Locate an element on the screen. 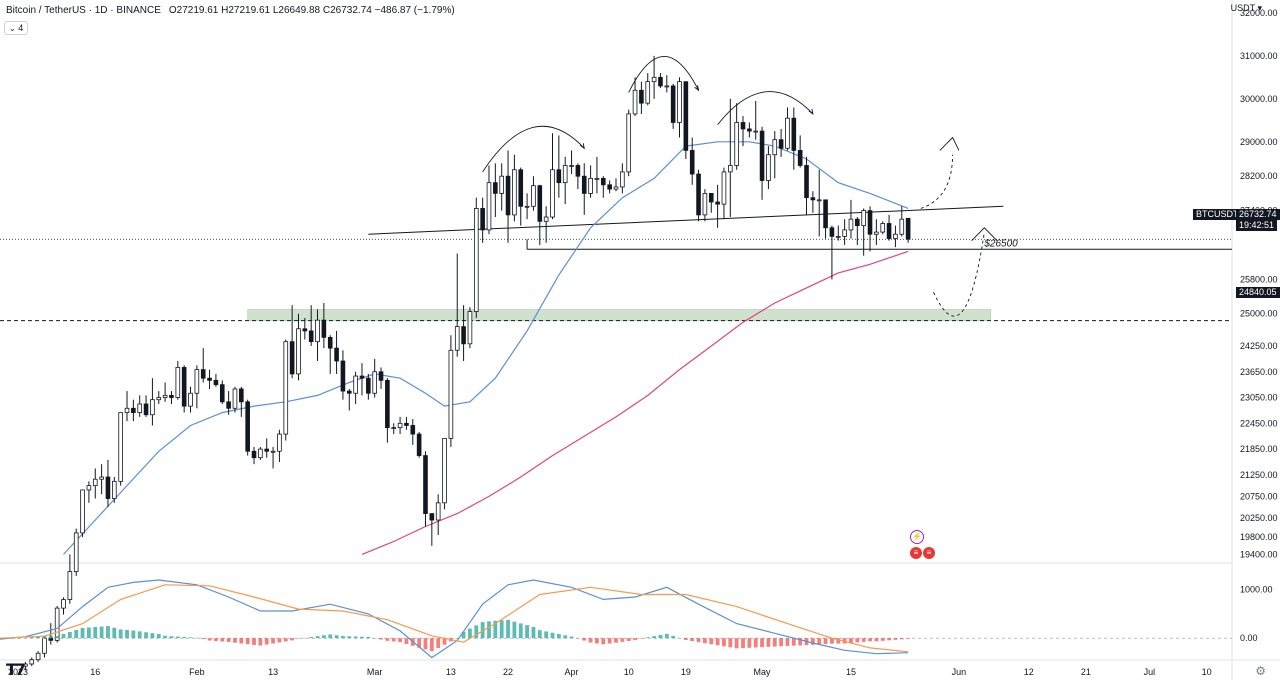 Image resolution: width=1280 pixels, height=680 pixels. signal-line is located at coordinates (454, 618).